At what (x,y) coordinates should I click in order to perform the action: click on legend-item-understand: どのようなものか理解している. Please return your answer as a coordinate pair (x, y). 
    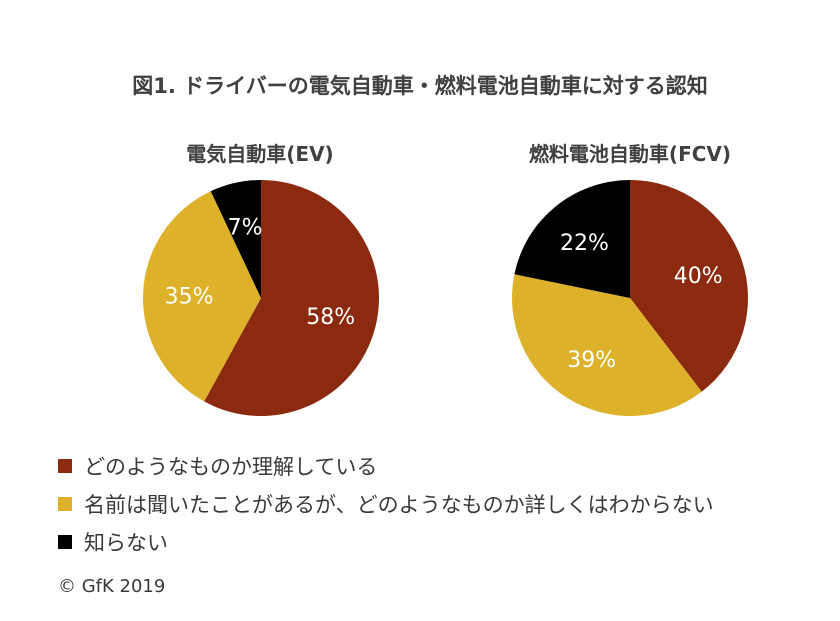
    Looking at the image, I should click on (386, 466).